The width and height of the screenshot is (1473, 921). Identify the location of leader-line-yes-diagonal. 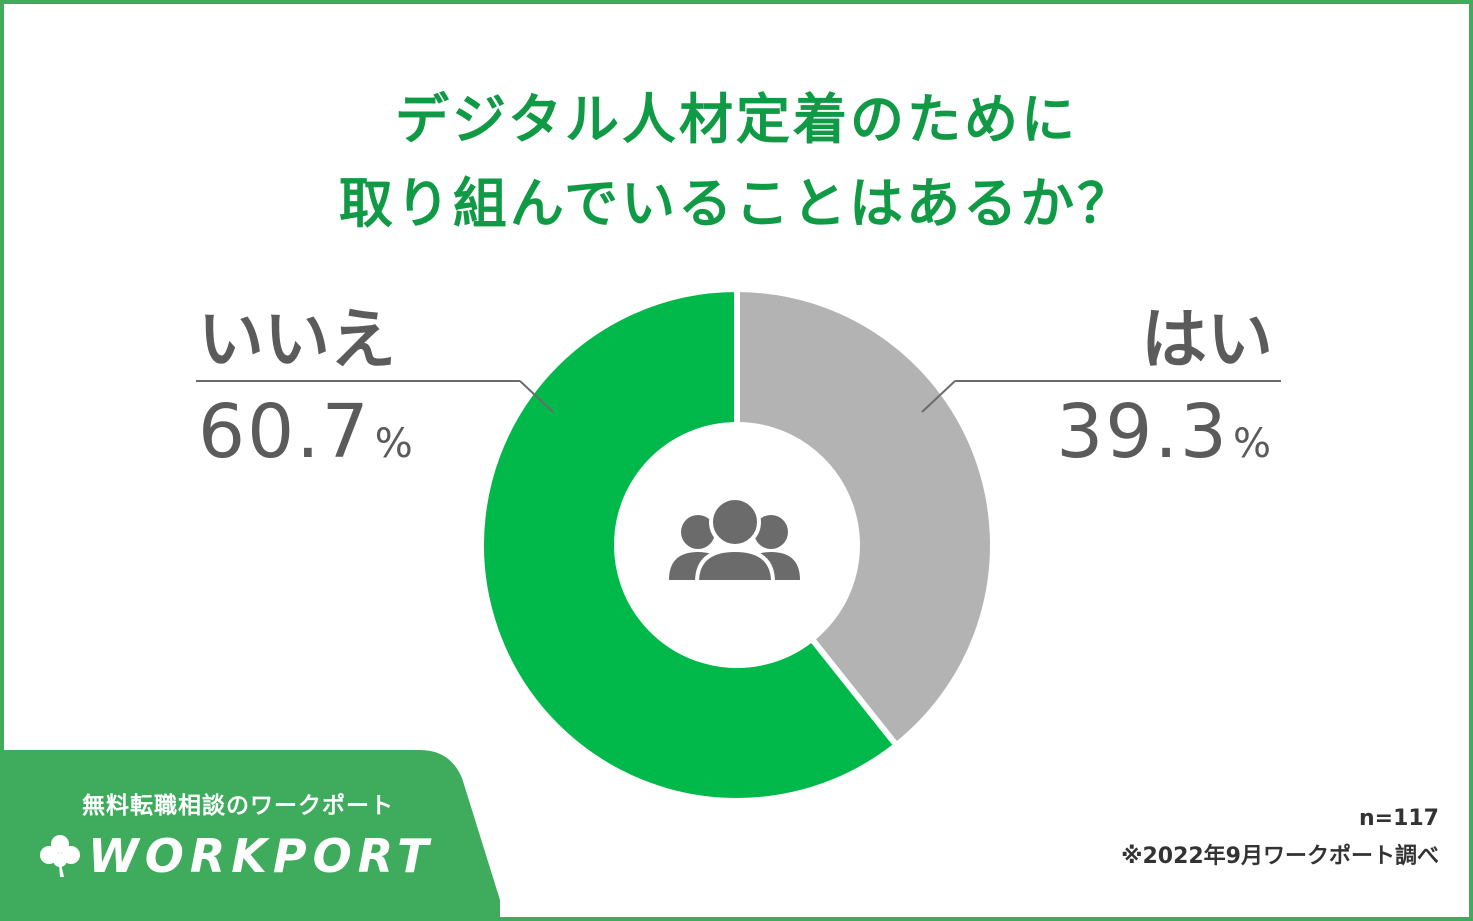
(938, 396).